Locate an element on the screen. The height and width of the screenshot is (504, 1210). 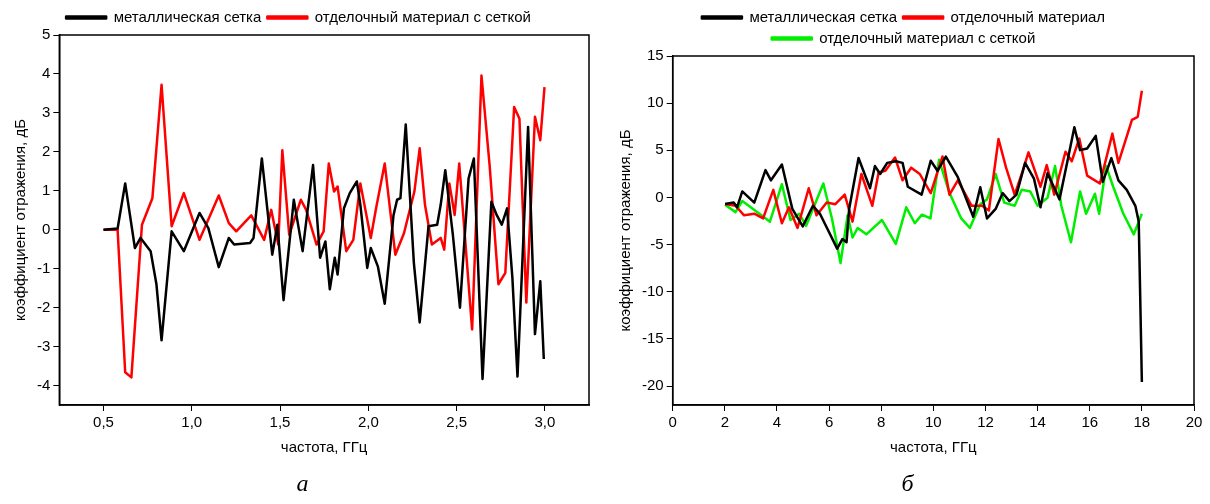
x-tick-label: 1,5 is located at coordinates (280, 422).